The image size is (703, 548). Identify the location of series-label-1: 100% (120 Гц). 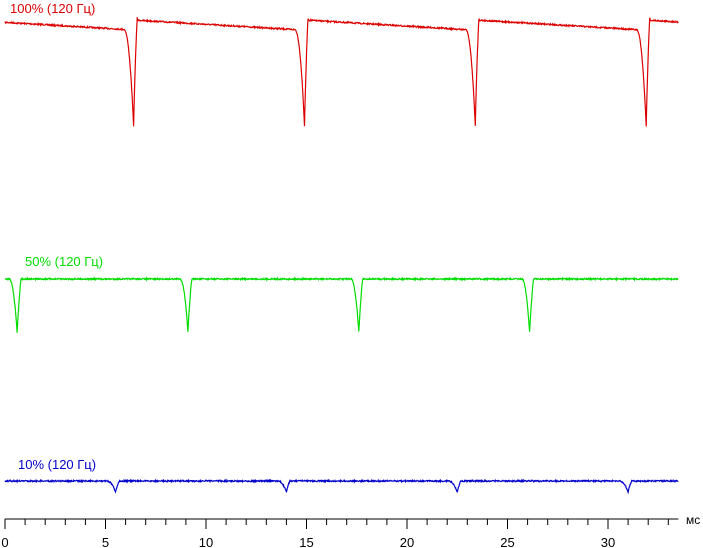
(52, 8).